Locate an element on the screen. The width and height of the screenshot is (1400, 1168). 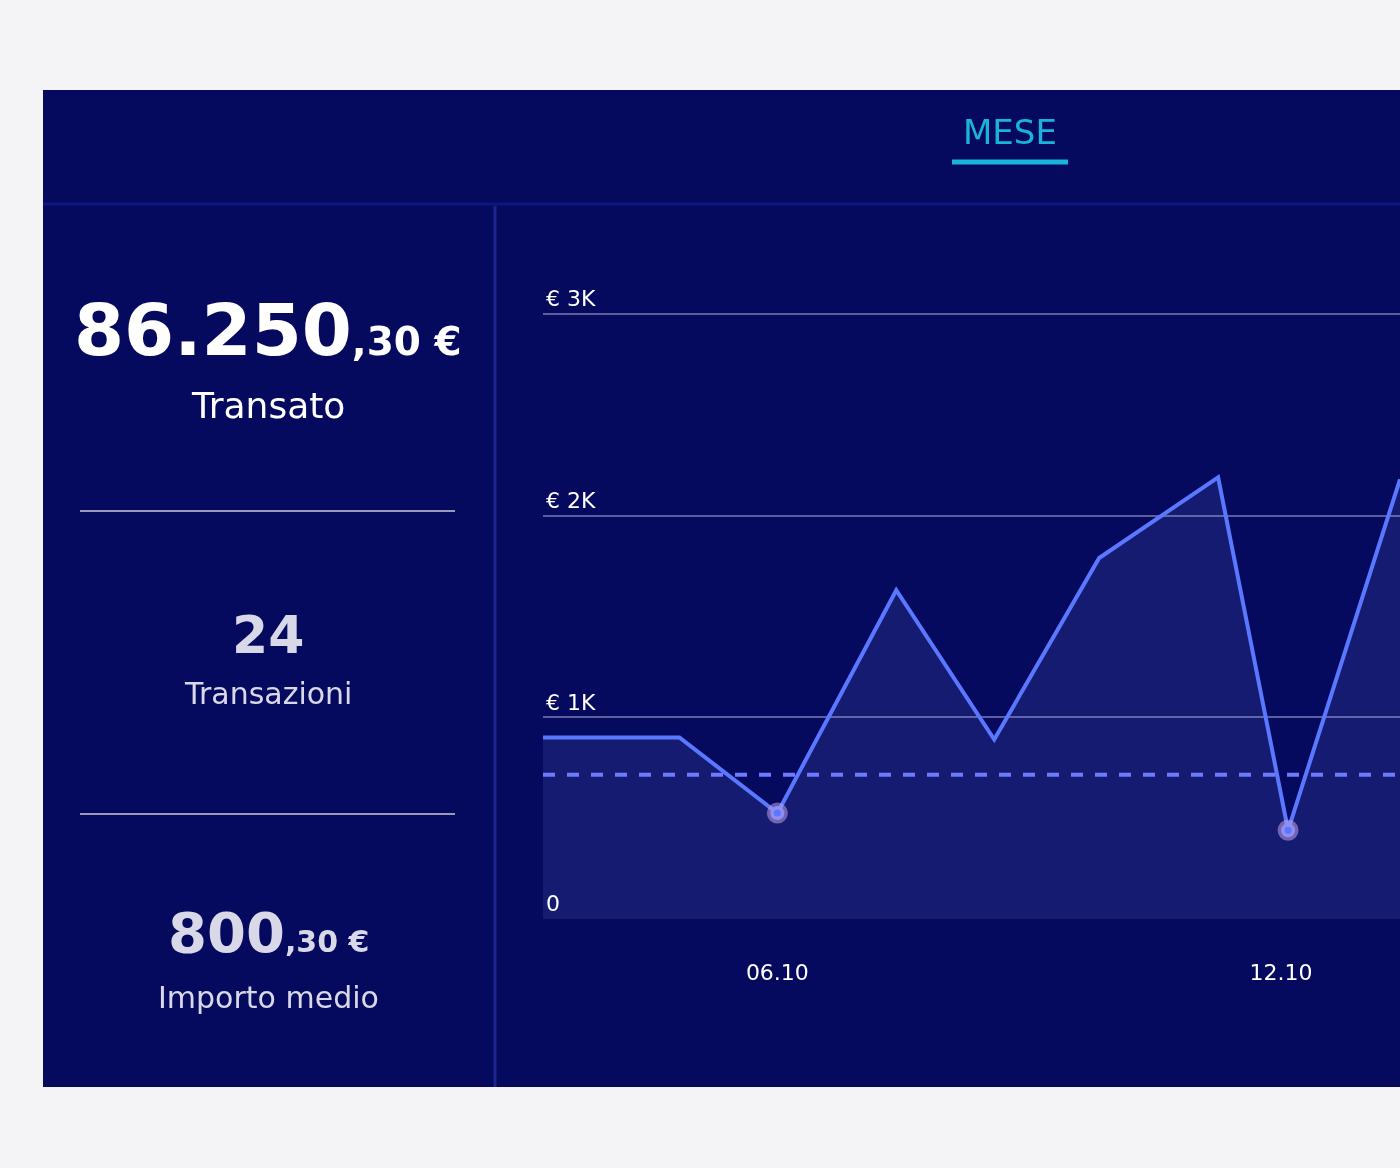
chart-title: MESE is located at coordinates (1010, 132).